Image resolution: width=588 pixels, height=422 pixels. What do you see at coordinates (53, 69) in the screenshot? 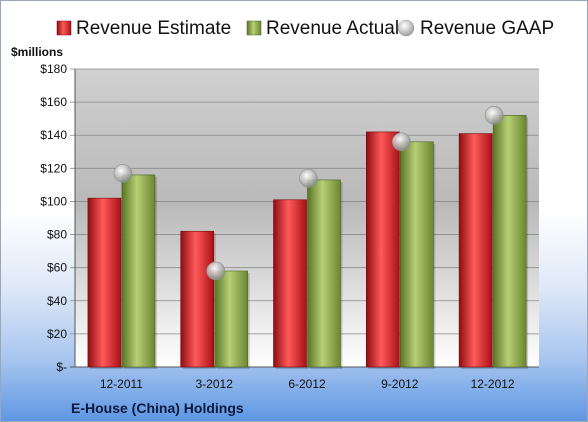
I see `y-tick-label: $180` at bounding box center [53, 69].